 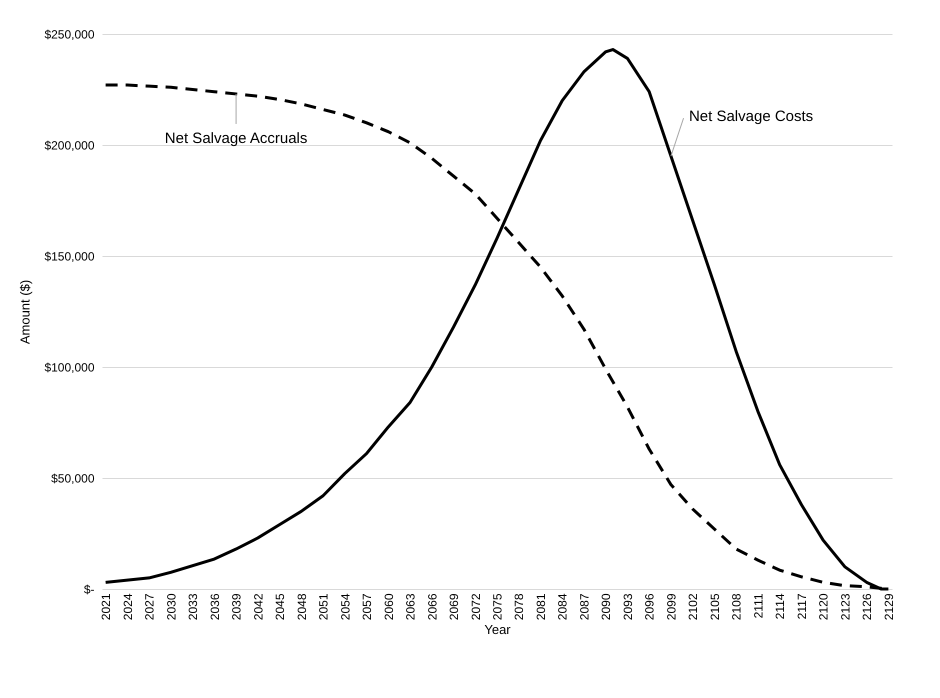 I want to click on x-tick-label: 2024, so click(x=127, y=606).